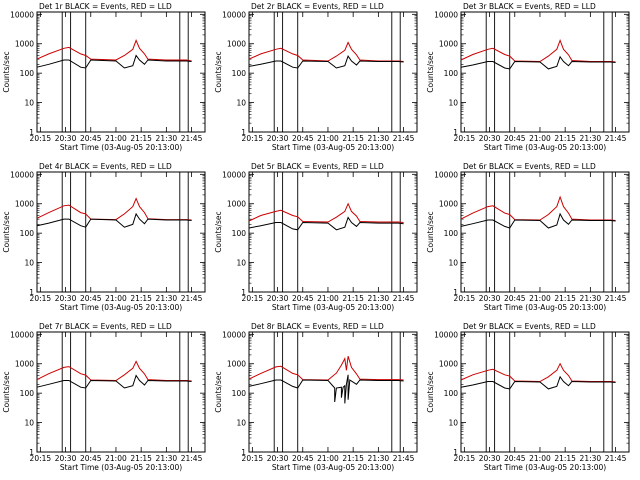 The height and width of the screenshot is (480, 640). What do you see at coordinates (105, 326) in the screenshot?
I see `chart-title: Det 7r BLACK = Events, RED = LLD` at bounding box center [105, 326].